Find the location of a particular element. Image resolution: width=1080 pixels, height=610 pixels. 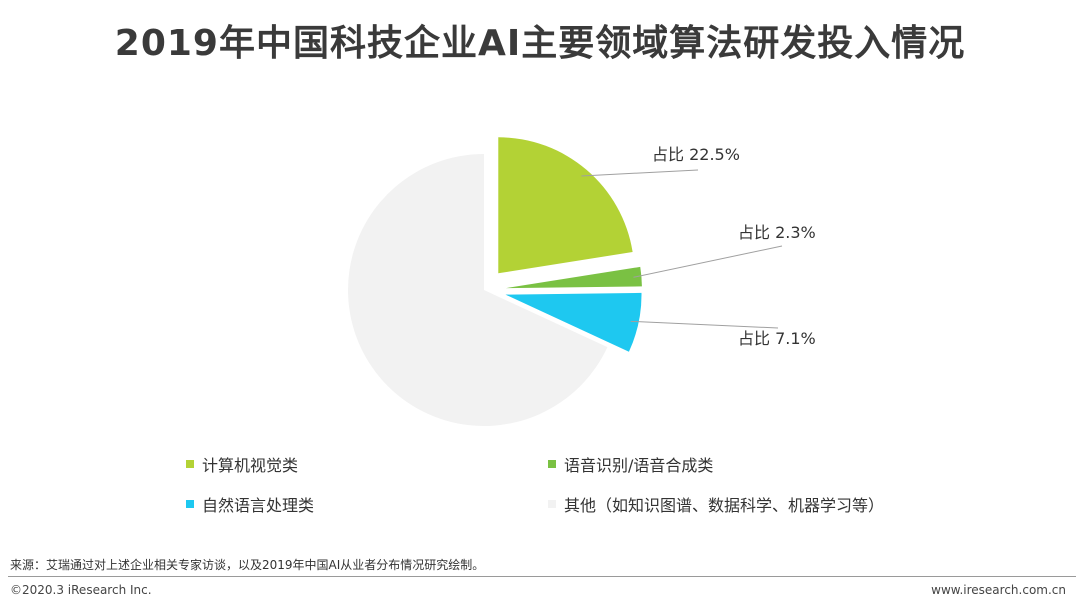

copyright-text: ©2020.3 iResearch Inc. is located at coordinates (81, 590).